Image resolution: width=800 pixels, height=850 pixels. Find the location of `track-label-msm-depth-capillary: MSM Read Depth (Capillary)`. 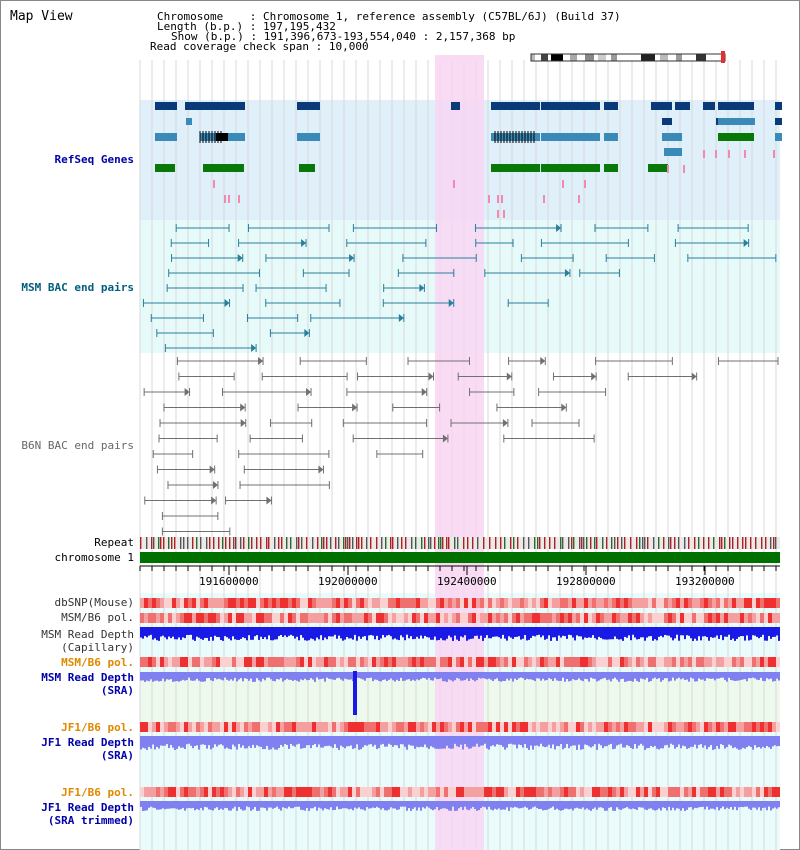

track-label-msm-depth-capillary: MSM Read Depth (Capillary) is located at coordinates (67, 641).